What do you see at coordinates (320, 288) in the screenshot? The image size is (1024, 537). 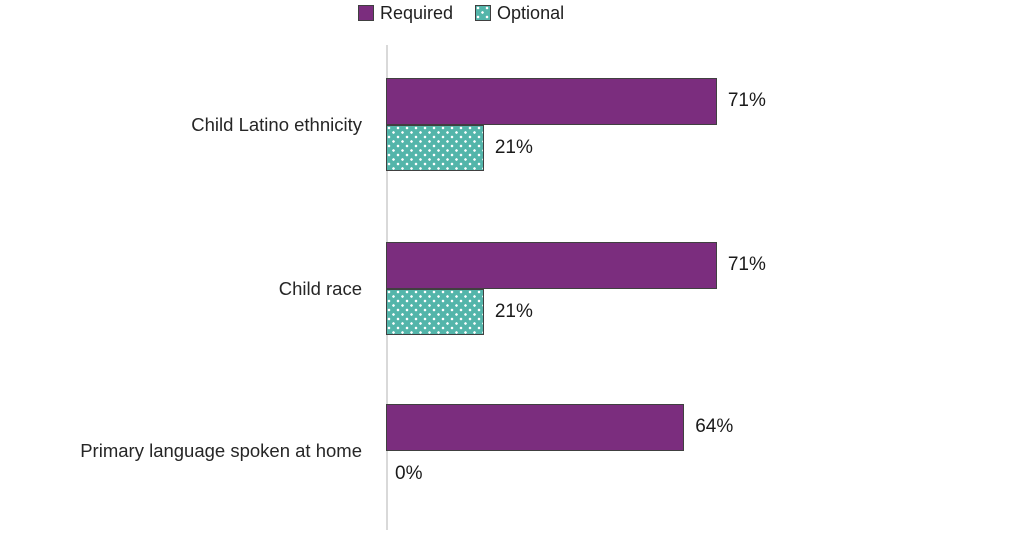 I see `category-label: Child race` at bounding box center [320, 288].